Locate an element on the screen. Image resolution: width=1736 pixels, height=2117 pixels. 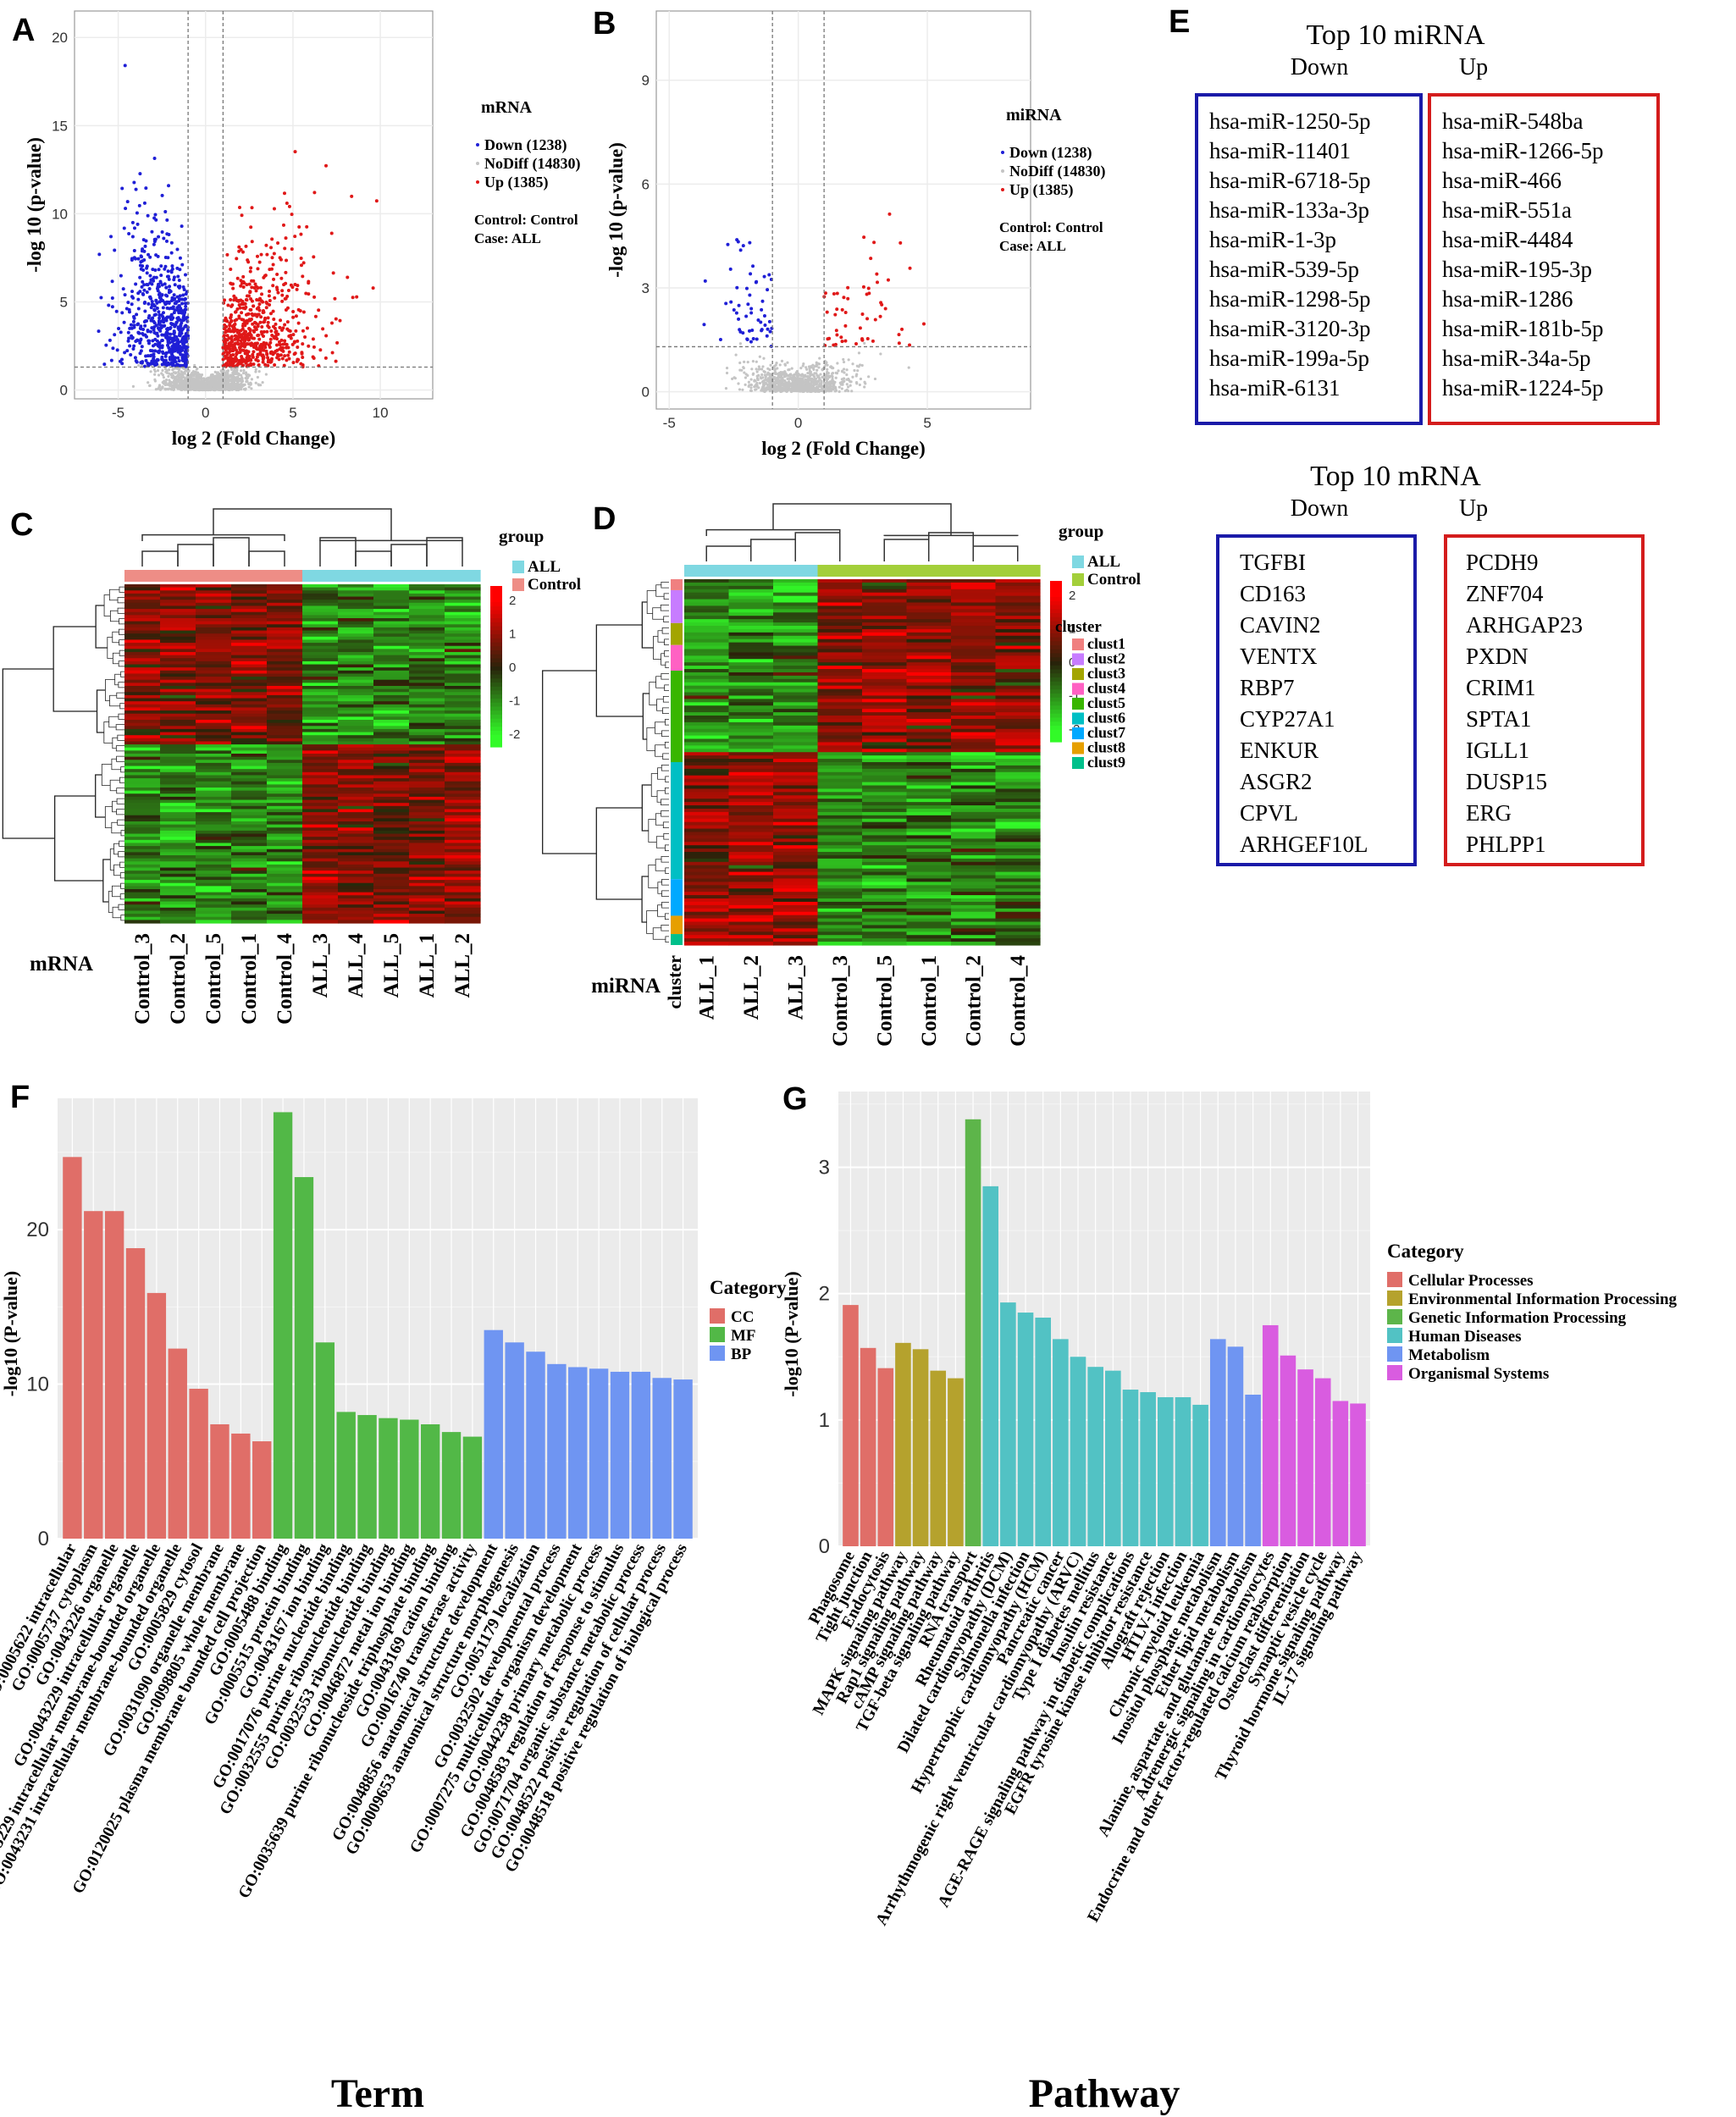
panel-label-b: B is located at coordinates (604, 23).